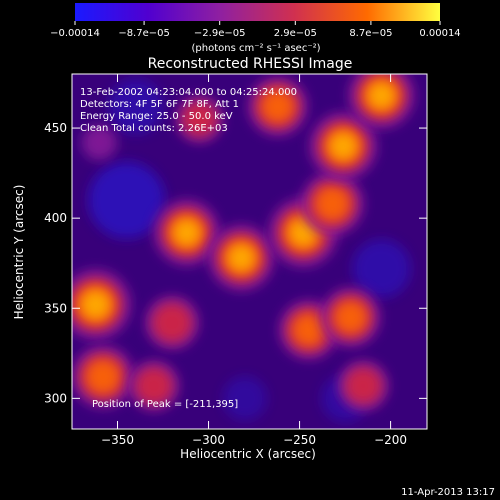 The image size is (500, 500). I want to click on x-tick-label: −350, so click(117, 440).